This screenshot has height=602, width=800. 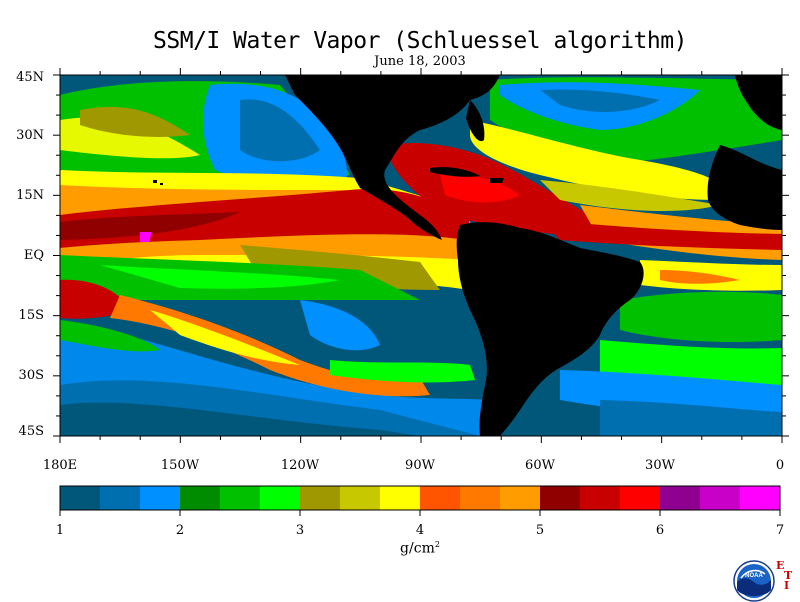 What do you see at coordinates (420, 530) in the screenshot?
I see `colorbar-label-4: 4` at bounding box center [420, 530].